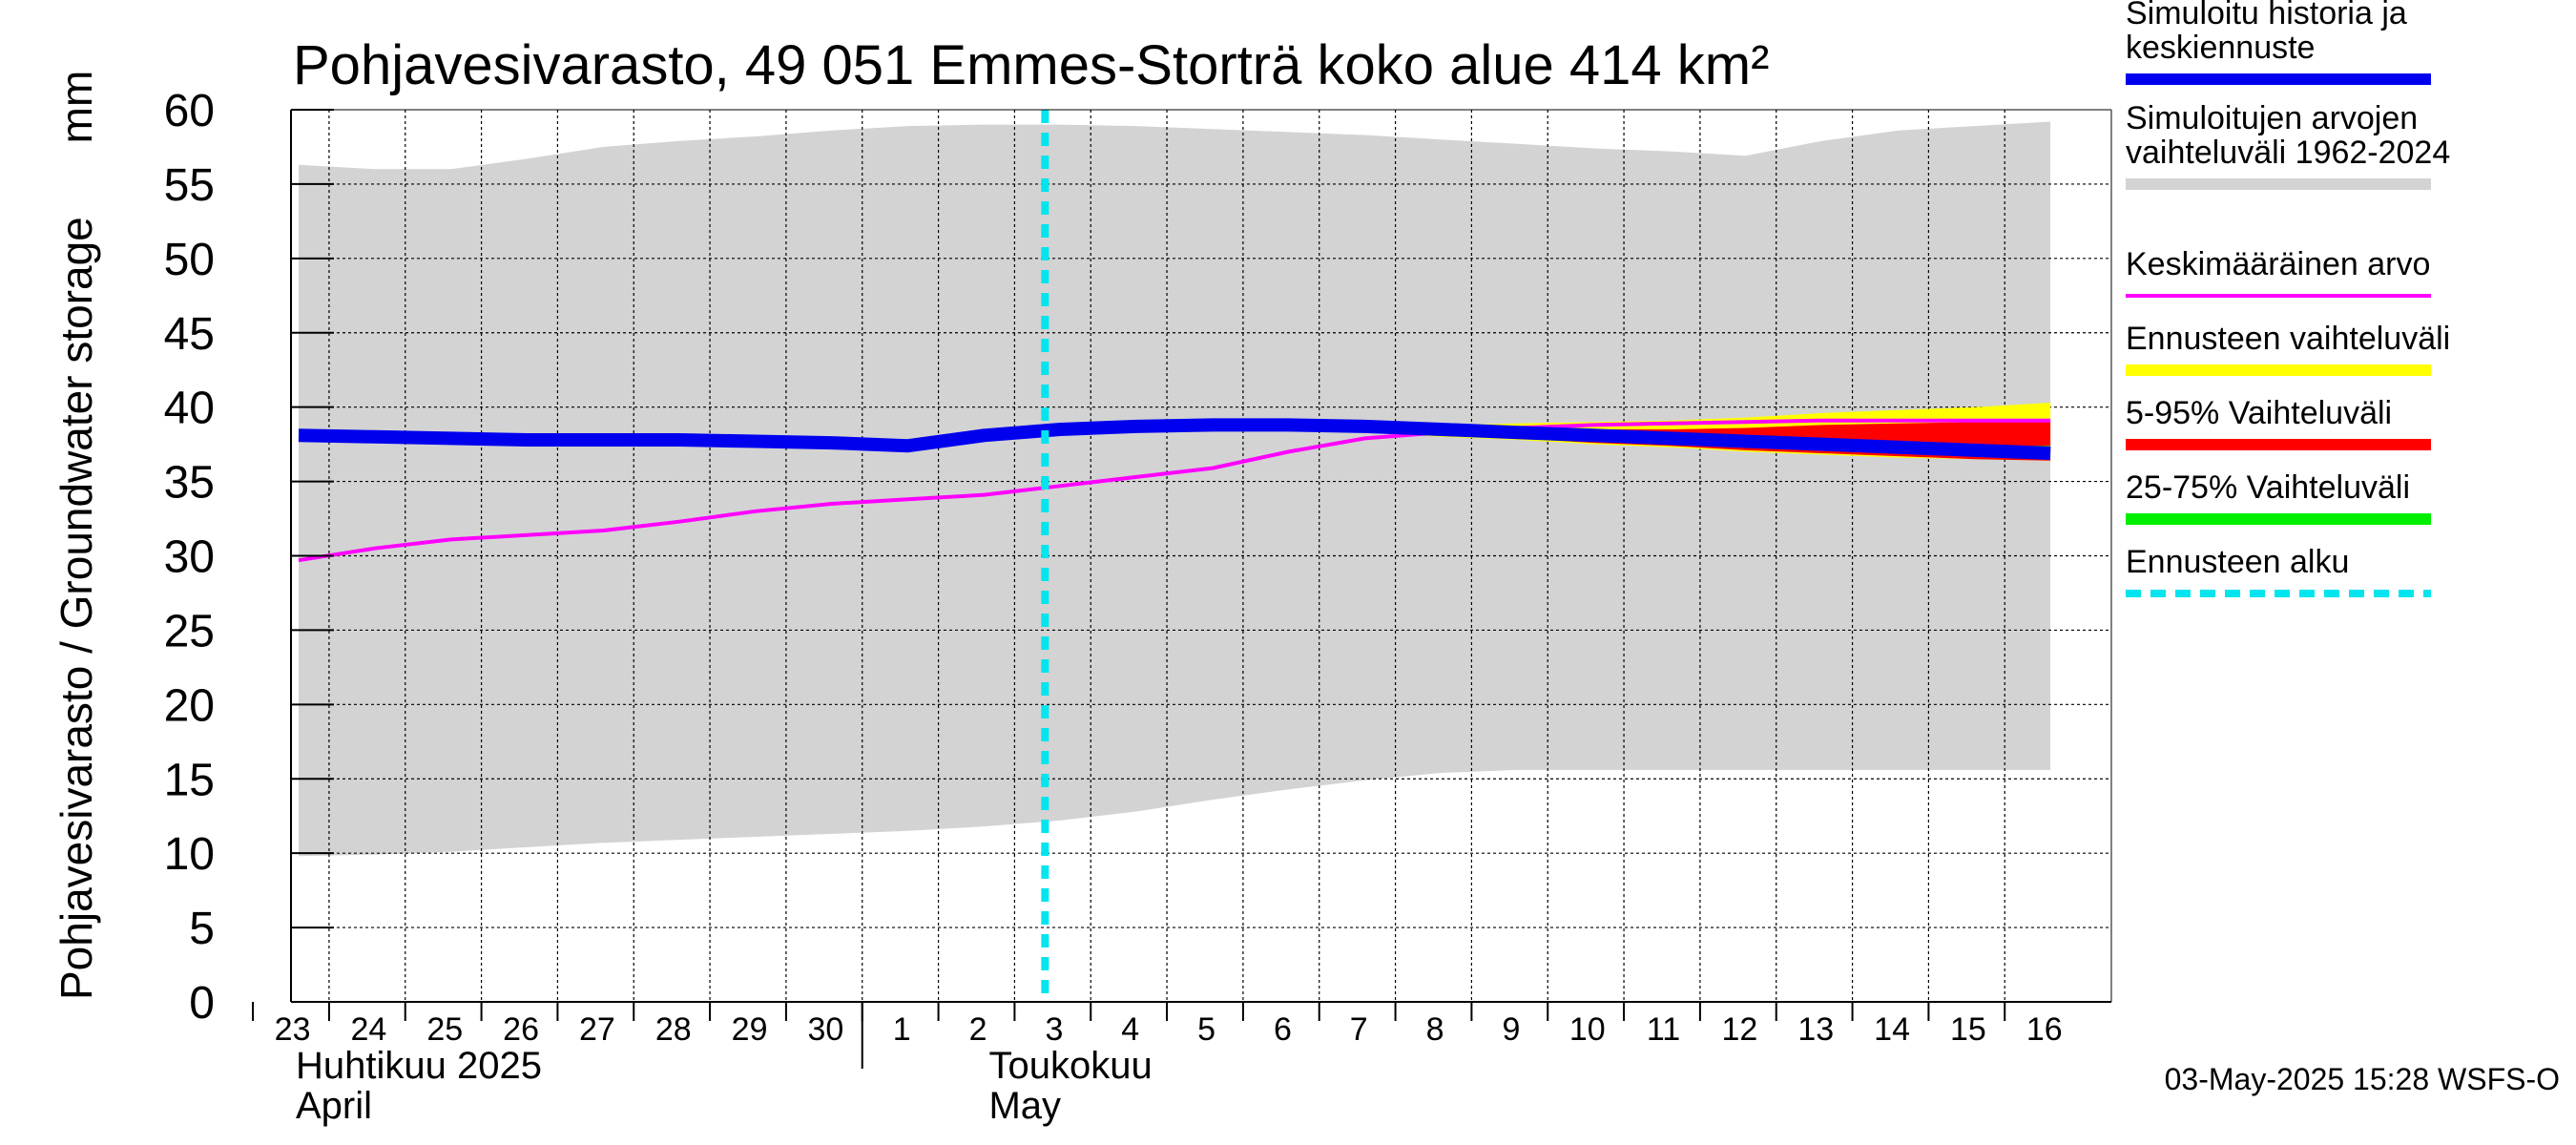  I want to click on x-tick-label: 11, so click(1663, 1029).